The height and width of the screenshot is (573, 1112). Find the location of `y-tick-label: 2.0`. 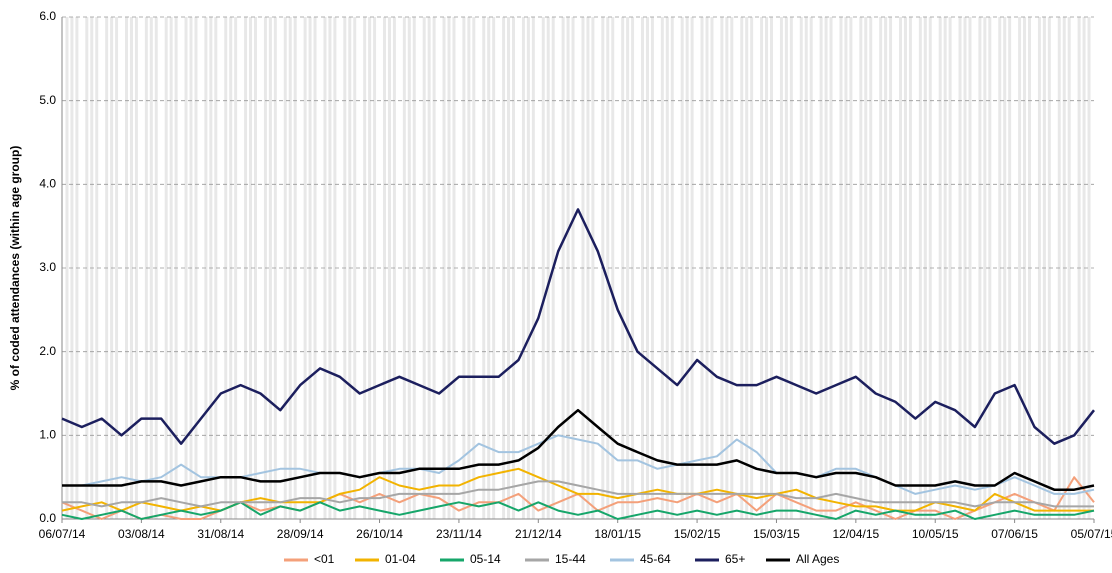

y-tick-label: 2.0 is located at coordinates (47, 351).